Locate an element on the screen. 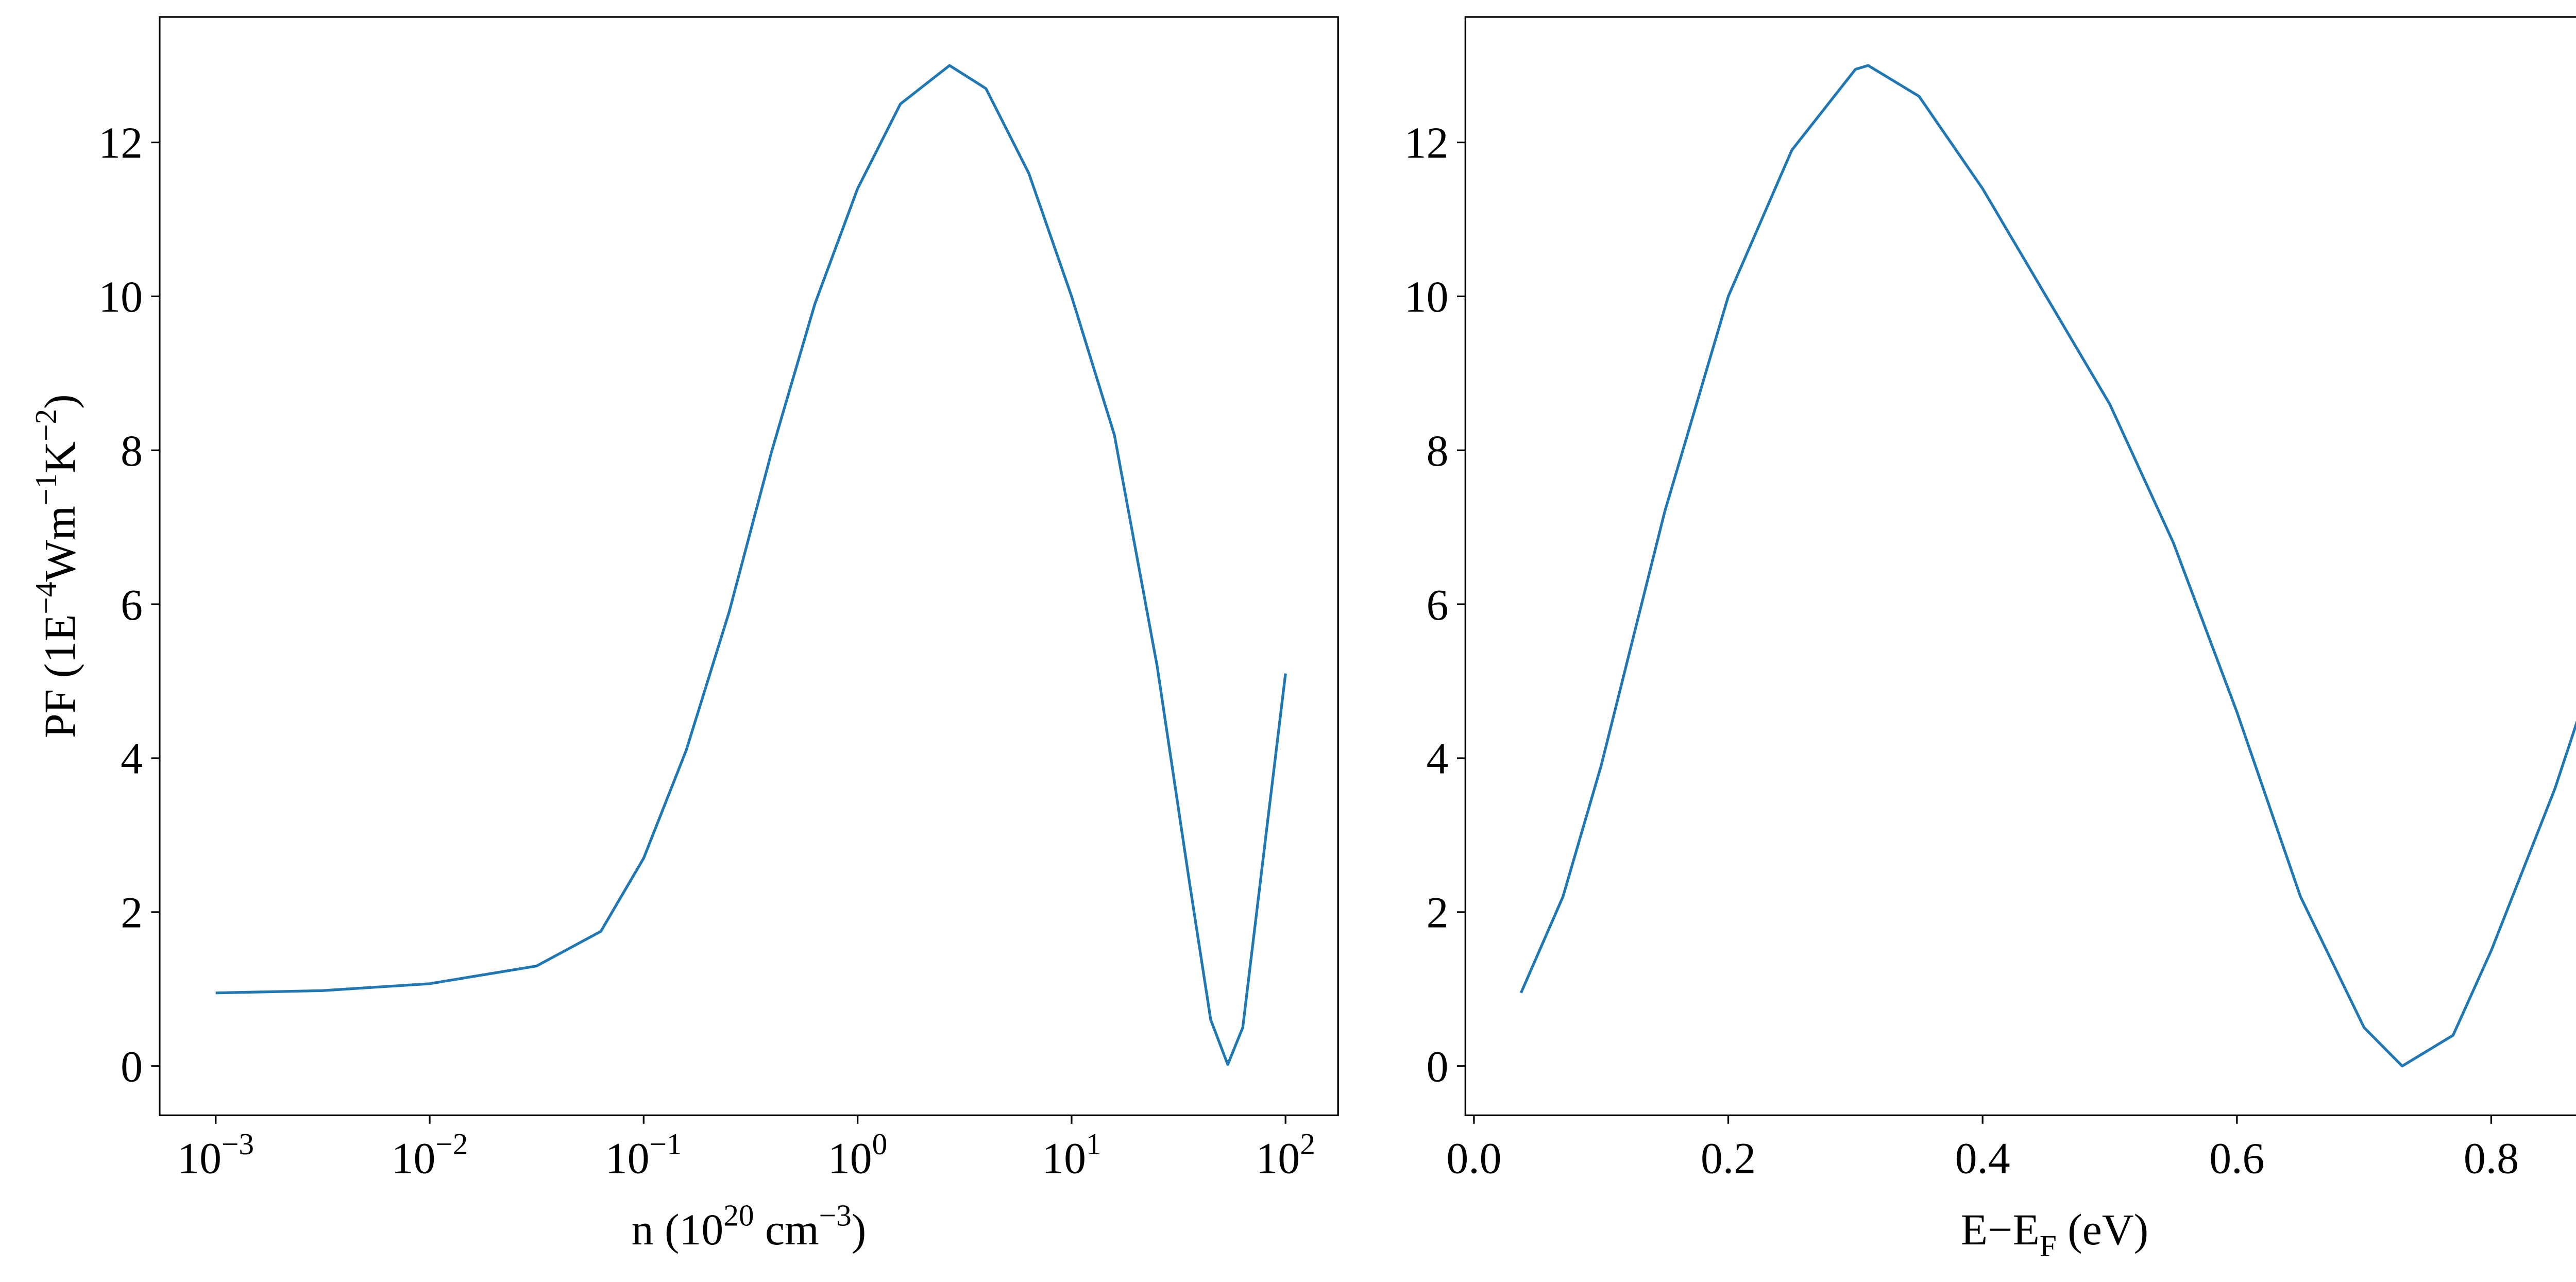  x-tick-label: 10⁰ is located at coordinates (857, 1155).